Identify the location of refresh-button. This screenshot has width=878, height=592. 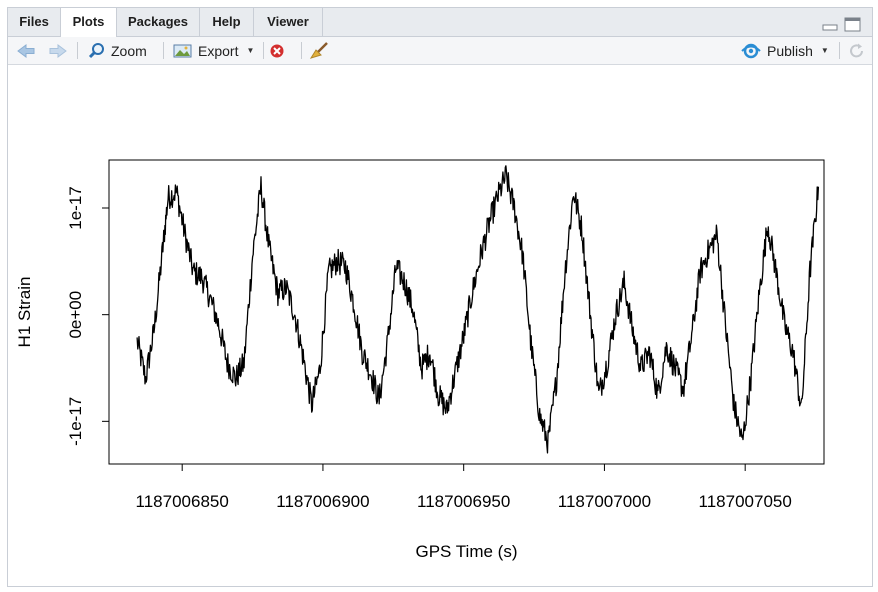
(857, 50).